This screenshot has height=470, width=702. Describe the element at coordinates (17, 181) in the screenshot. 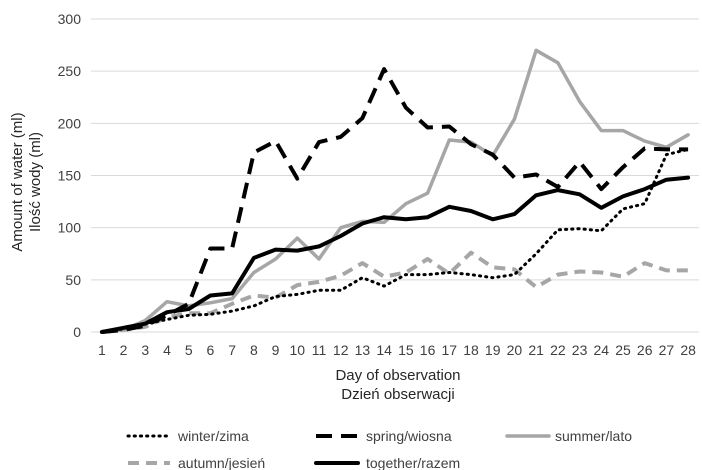

I see `y-axis-title-1: Amount of water (ml)` at that location.